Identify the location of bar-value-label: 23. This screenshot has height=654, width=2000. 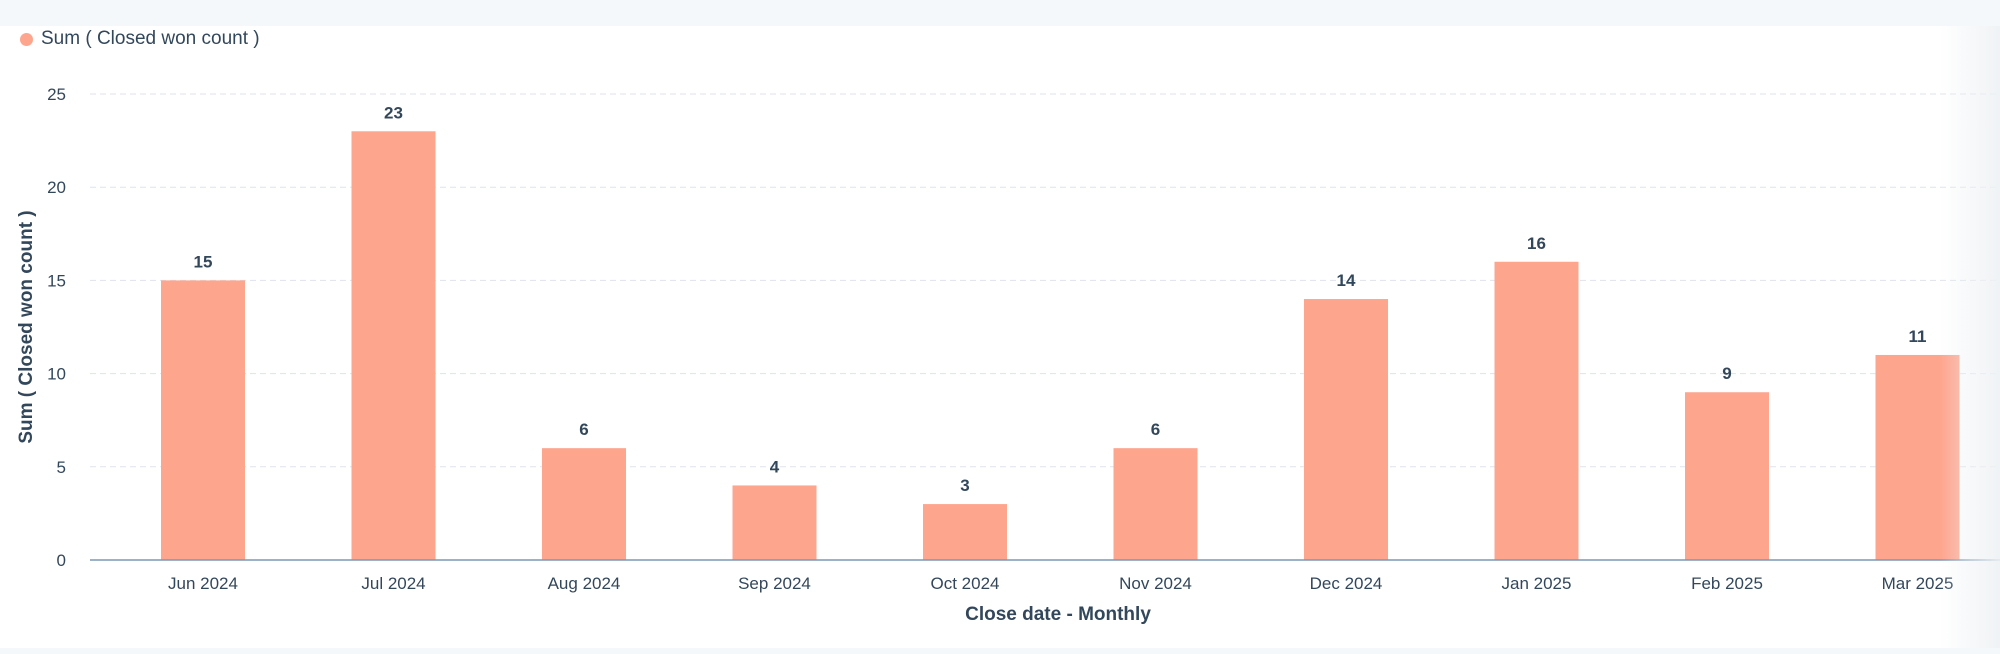
(393, 112).